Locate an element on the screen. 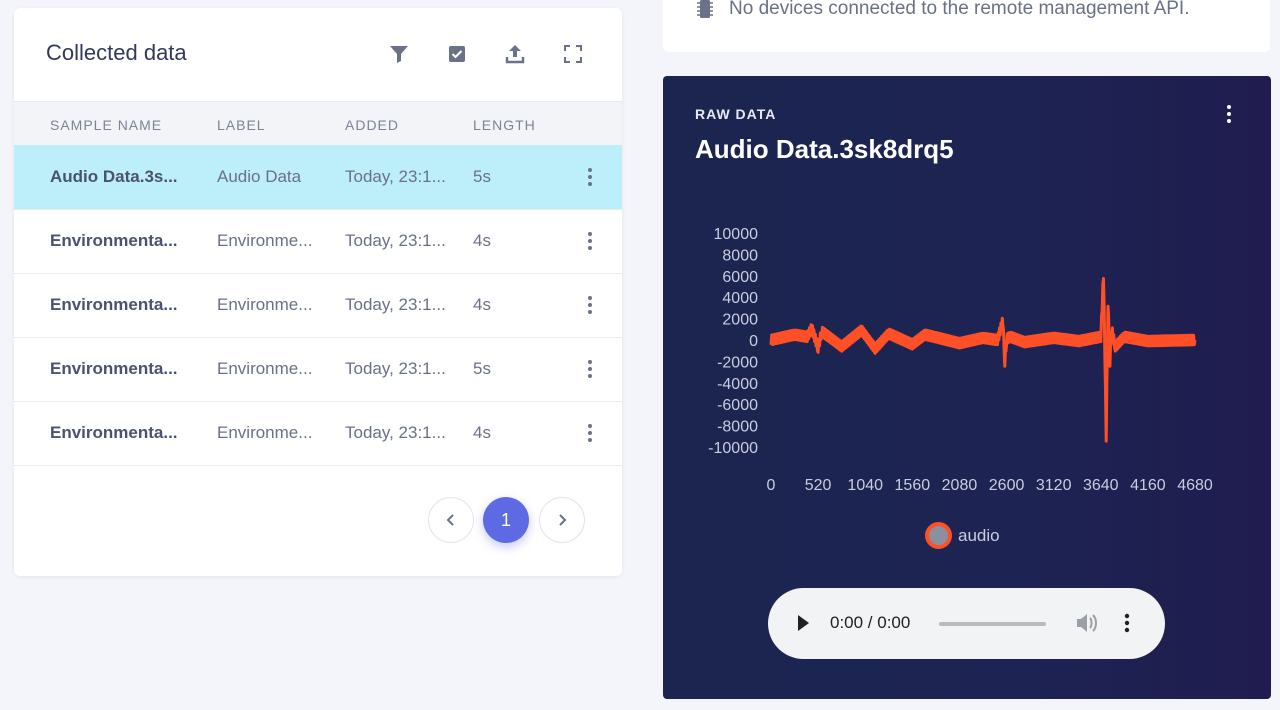  y-tick-label: 2000 is located at coordinates (740, 320).